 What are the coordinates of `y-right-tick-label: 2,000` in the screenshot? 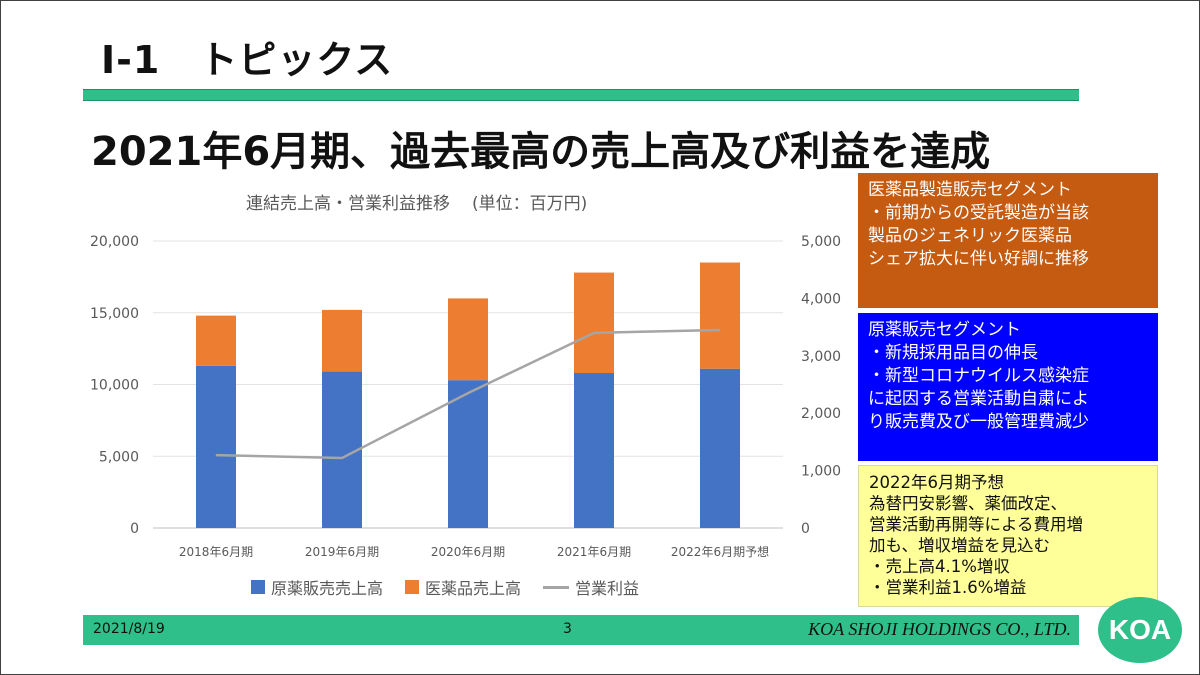 It's located at (821, 414).